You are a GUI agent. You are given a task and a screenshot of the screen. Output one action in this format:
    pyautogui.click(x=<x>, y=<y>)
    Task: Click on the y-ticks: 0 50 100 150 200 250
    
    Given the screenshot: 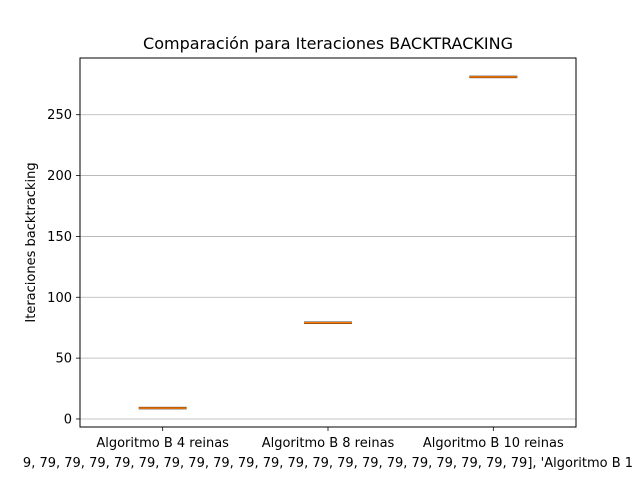 What is the action you would take?
    pyautogui.click(x=63, y=267)
    